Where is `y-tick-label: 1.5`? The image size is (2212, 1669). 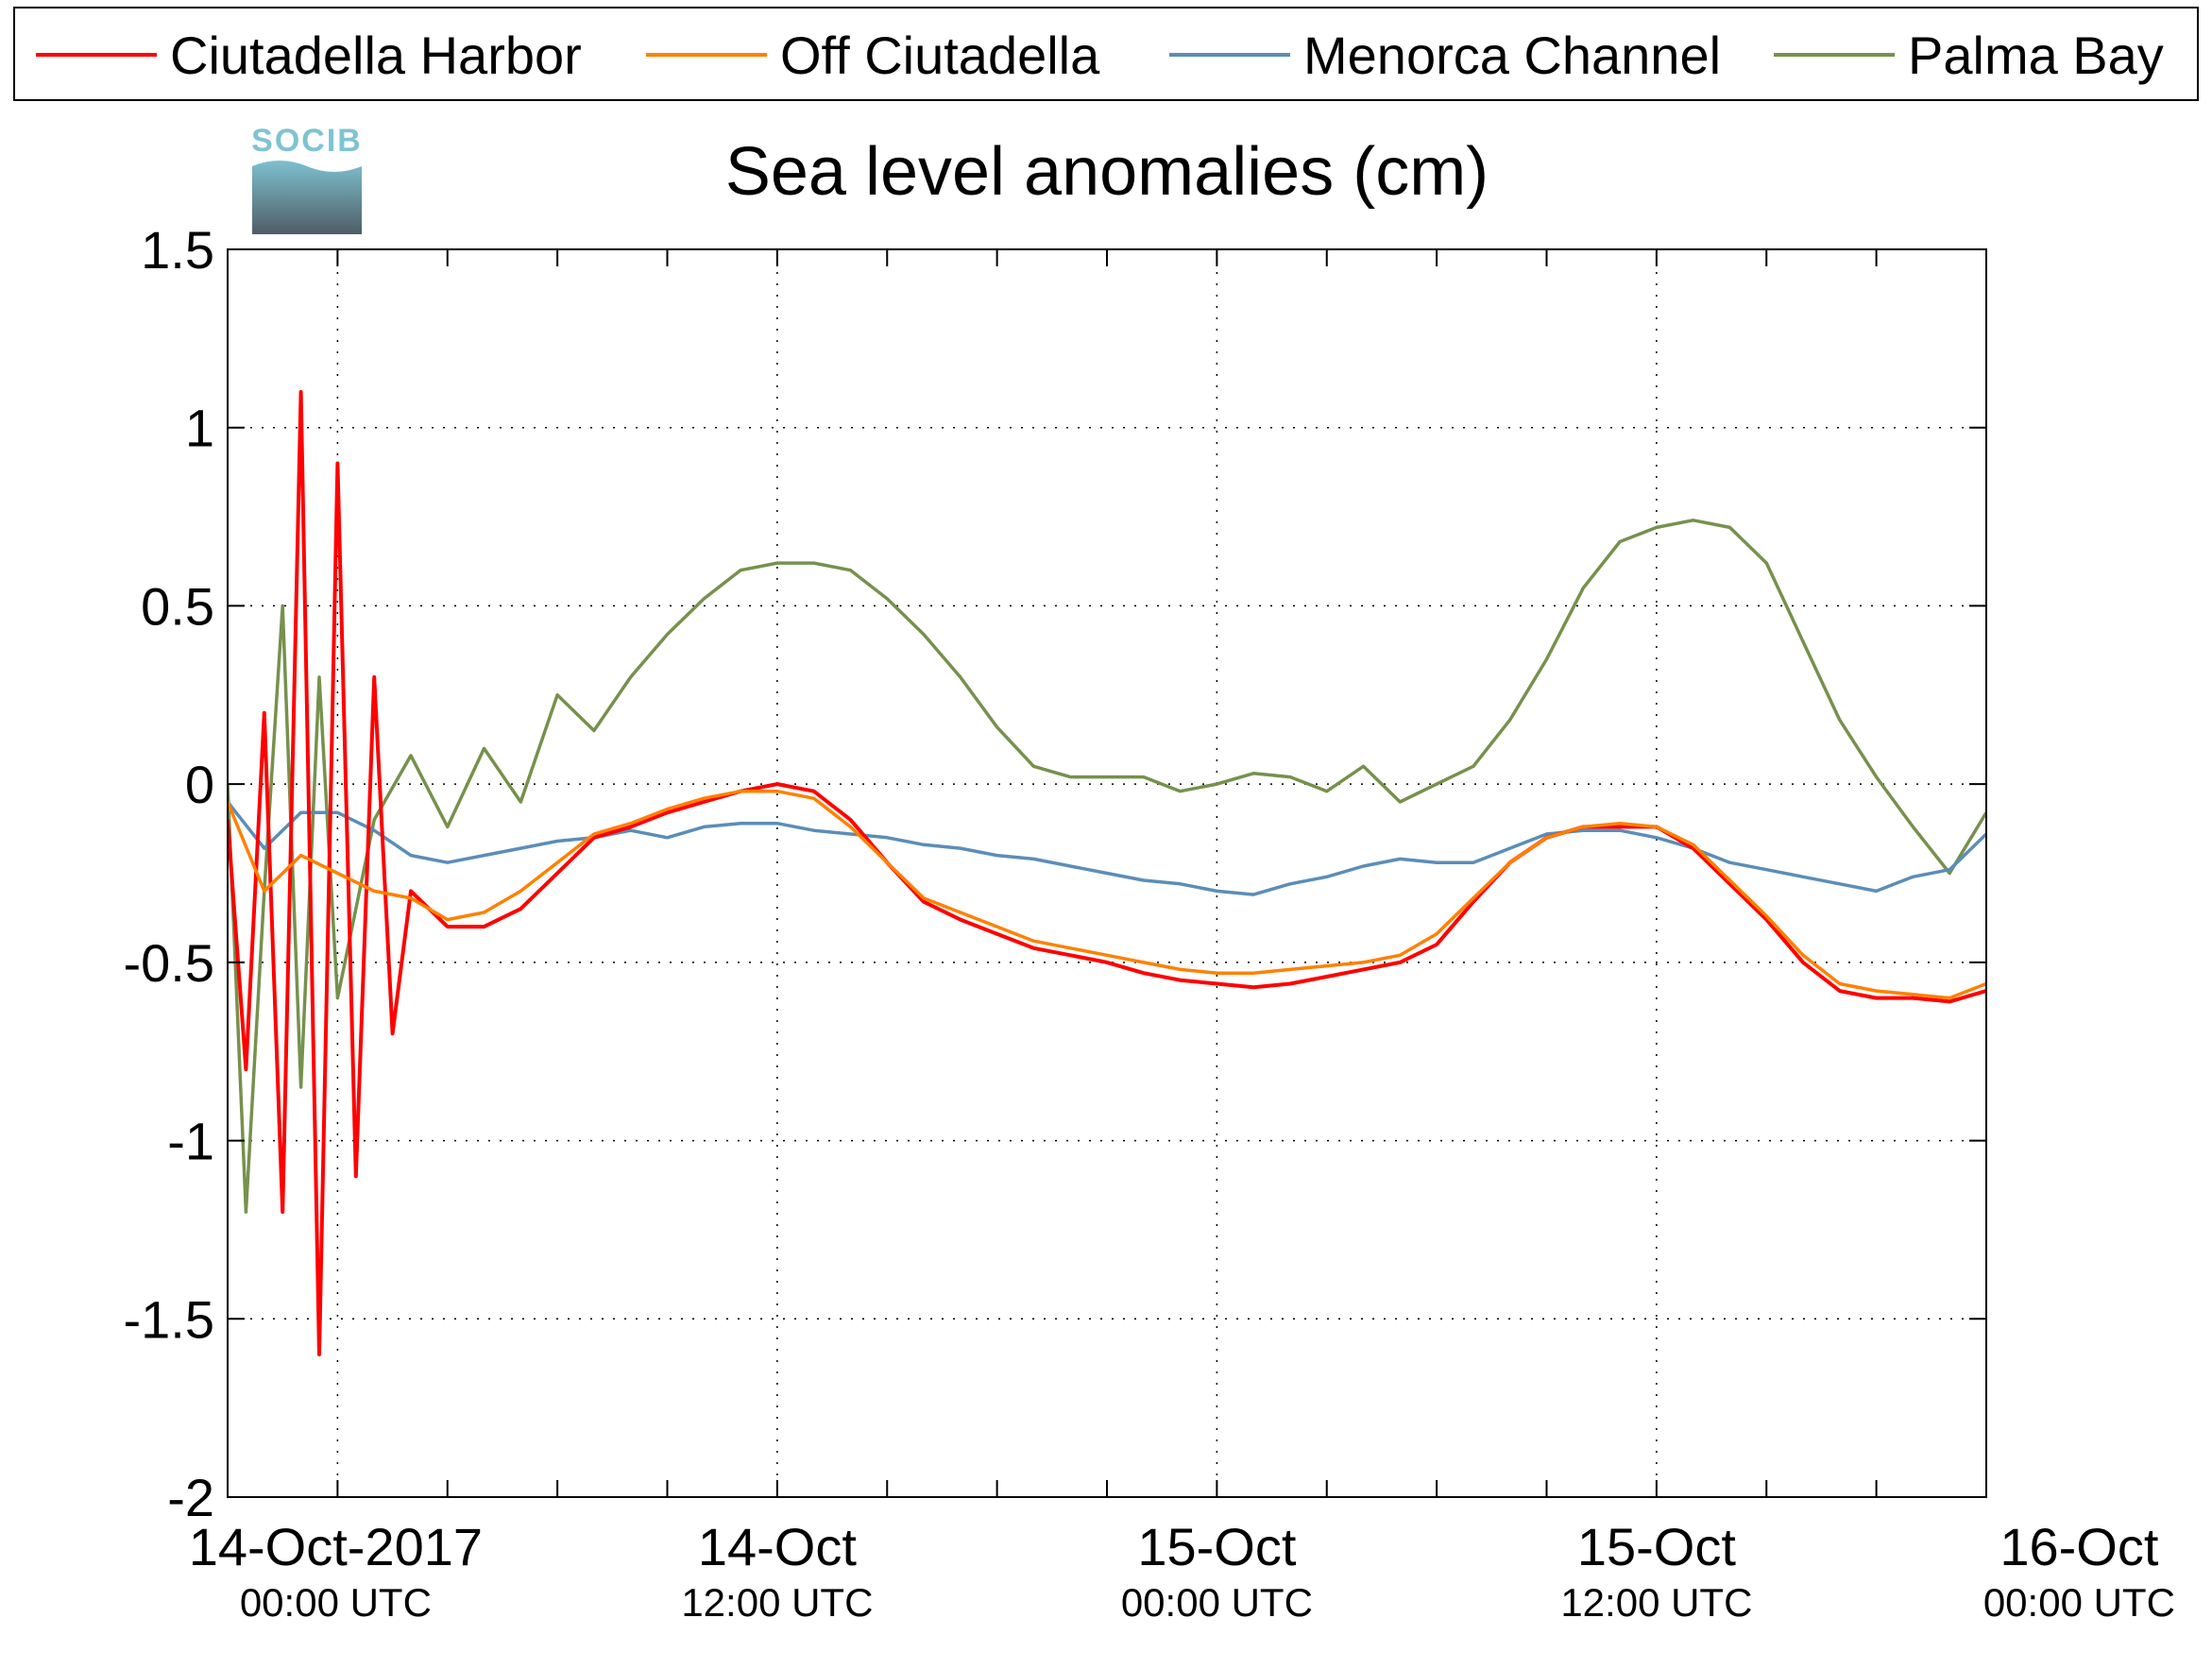
y-tick-label: 1.5 is located at coordinates (177, 250).